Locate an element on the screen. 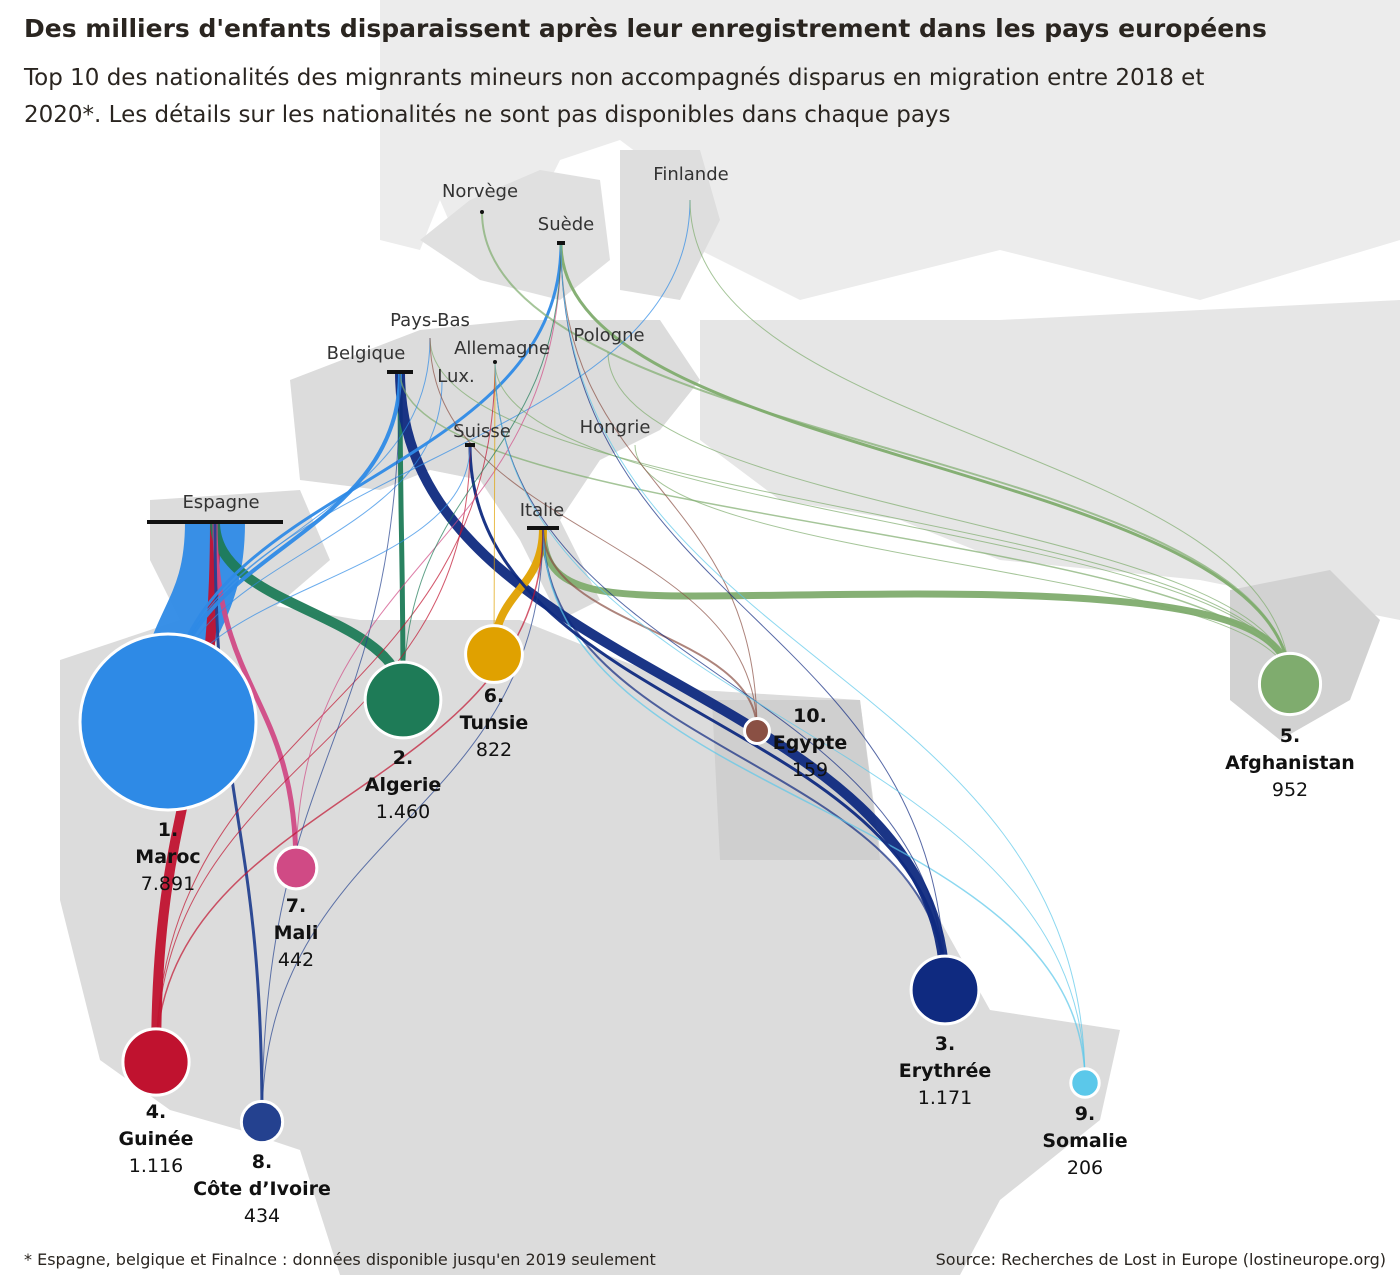  value-label: 7.891 is located at coordinates (168, 884).